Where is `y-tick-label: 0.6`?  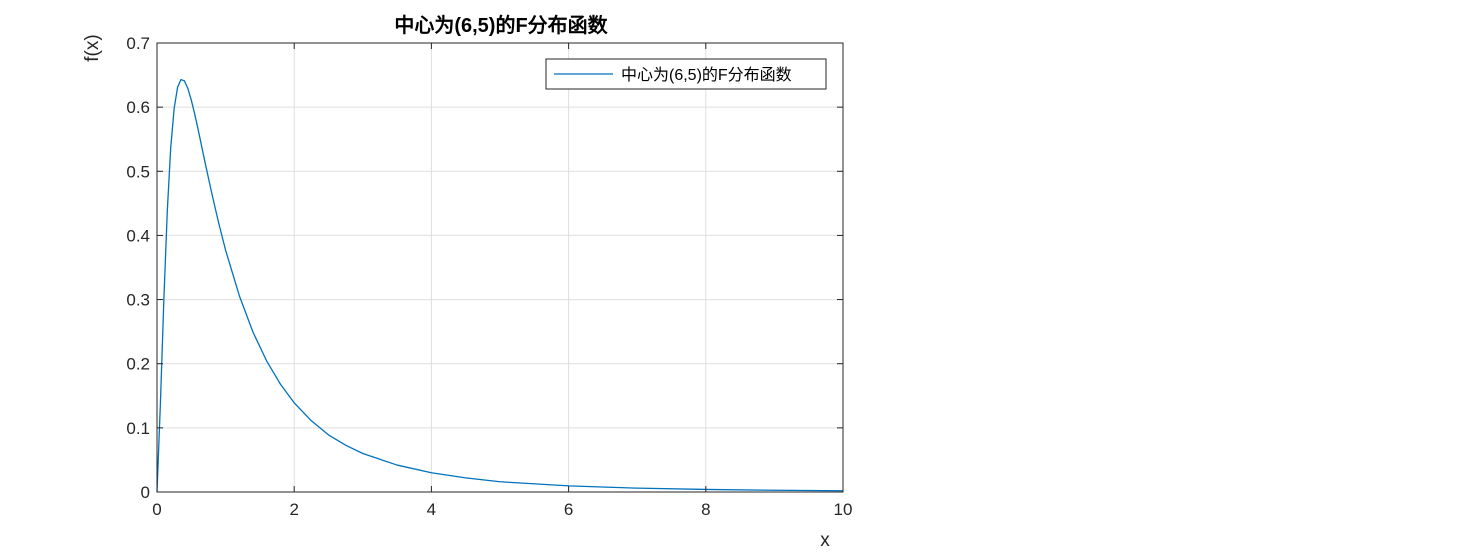
y-tick-label: 0.6 is located at coordinates (138, 107).